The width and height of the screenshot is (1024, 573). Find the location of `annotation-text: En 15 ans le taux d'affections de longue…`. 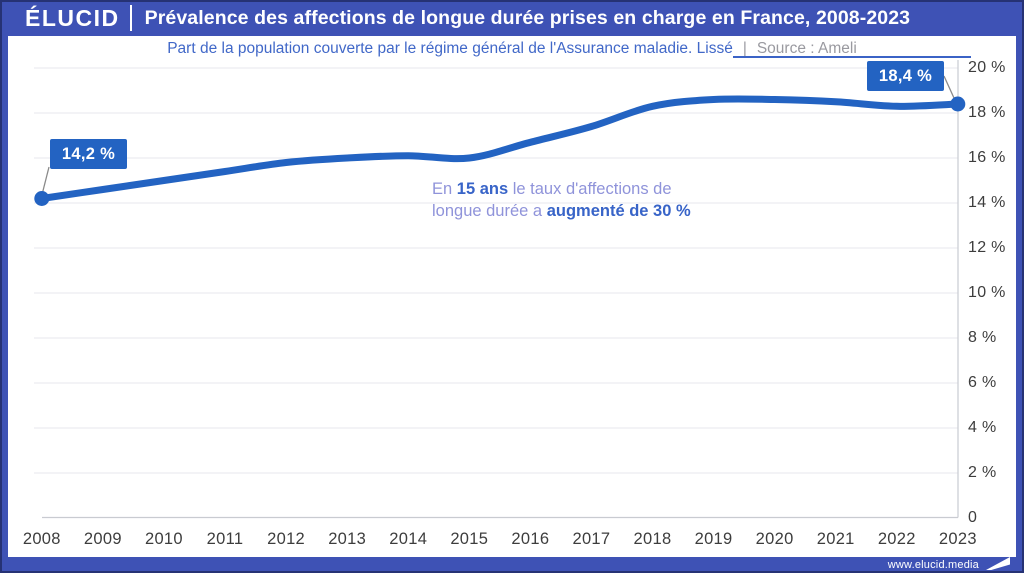

annotation-text: En 15 ans le taux d'affections de longue… is located at coordinates (578, 200).